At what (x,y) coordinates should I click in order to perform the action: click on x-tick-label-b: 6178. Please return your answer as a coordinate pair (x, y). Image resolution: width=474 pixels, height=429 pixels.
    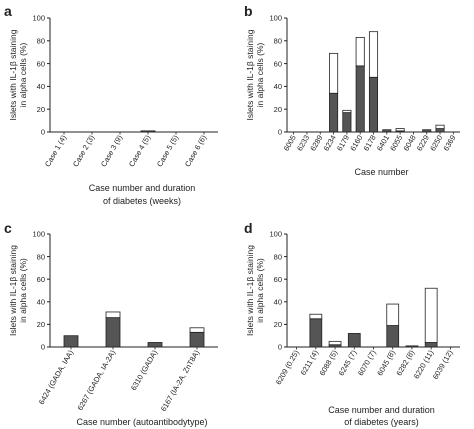
    Looking at the image, I should click on (370, 143).